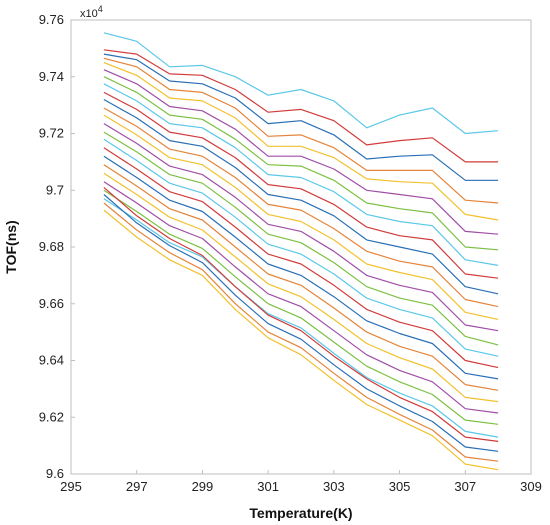 The width and height of the screenshot is (550, 525). Describe the element at coordinates (301, 482) in the screenshot. I see `x-axis-ticks: 295 297 299 301 303 305 307 309` at that location.